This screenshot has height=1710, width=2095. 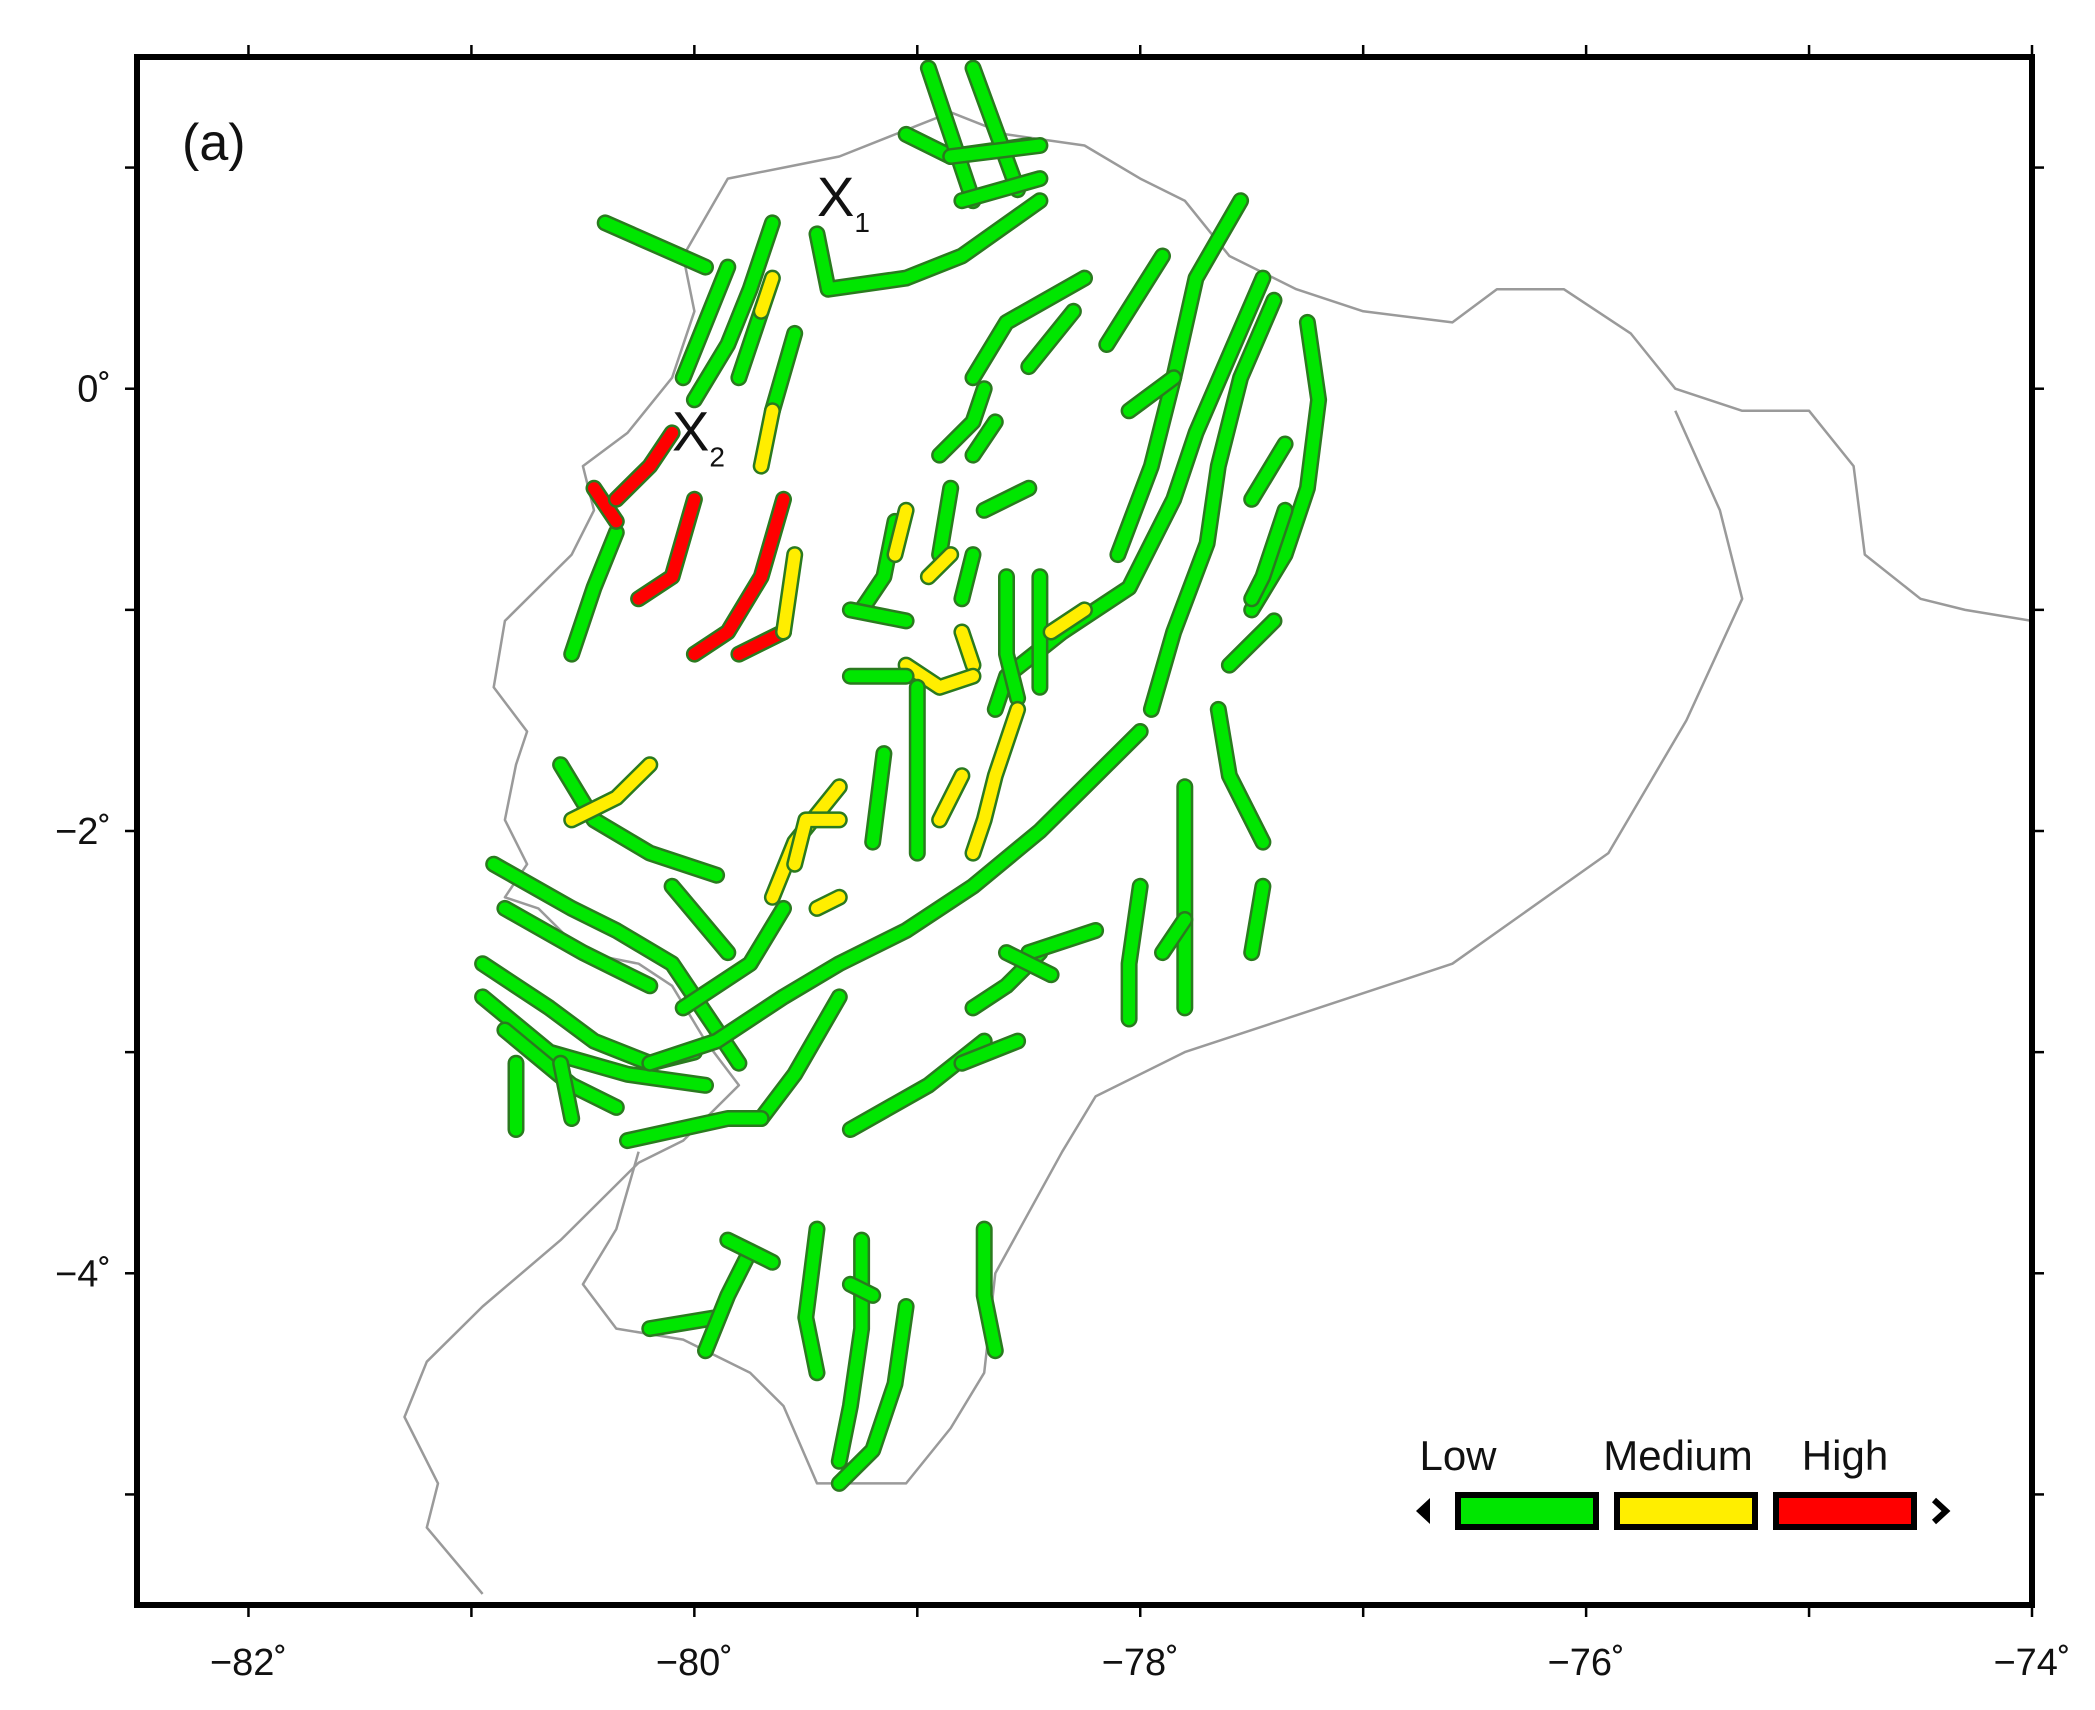 What do you see at coordinates (717, 457) in the screenshot?
I see `annotation-subscript: 2` at bounding box center [717, 457].